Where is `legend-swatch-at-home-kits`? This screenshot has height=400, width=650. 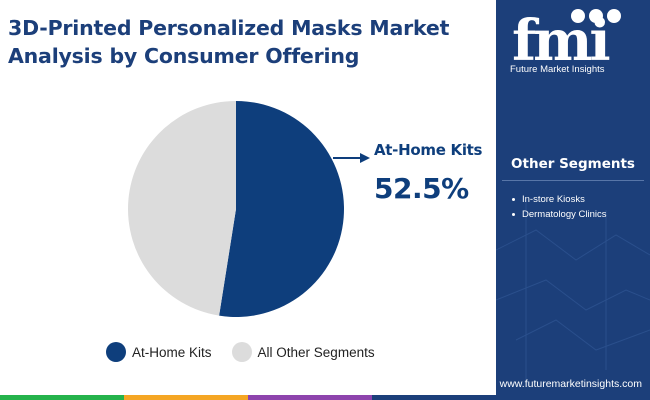 legend-swatch-at-home-kits is located at coordinates (116, 352).